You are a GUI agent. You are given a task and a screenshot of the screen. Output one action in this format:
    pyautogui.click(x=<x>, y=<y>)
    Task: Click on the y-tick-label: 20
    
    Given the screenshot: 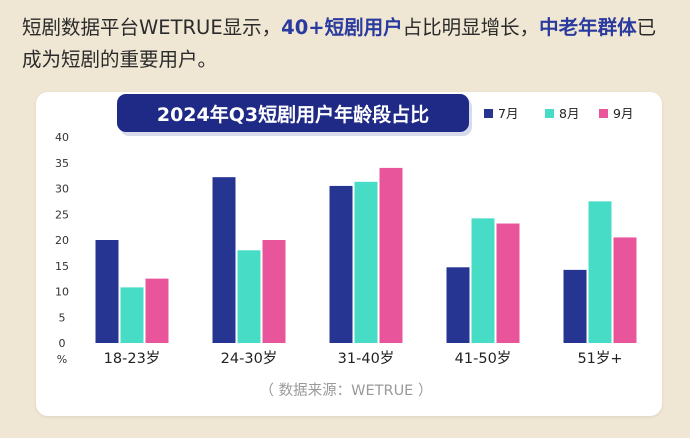 What is the action you would take?
    pyautogui.click(x=62, y=240)
    